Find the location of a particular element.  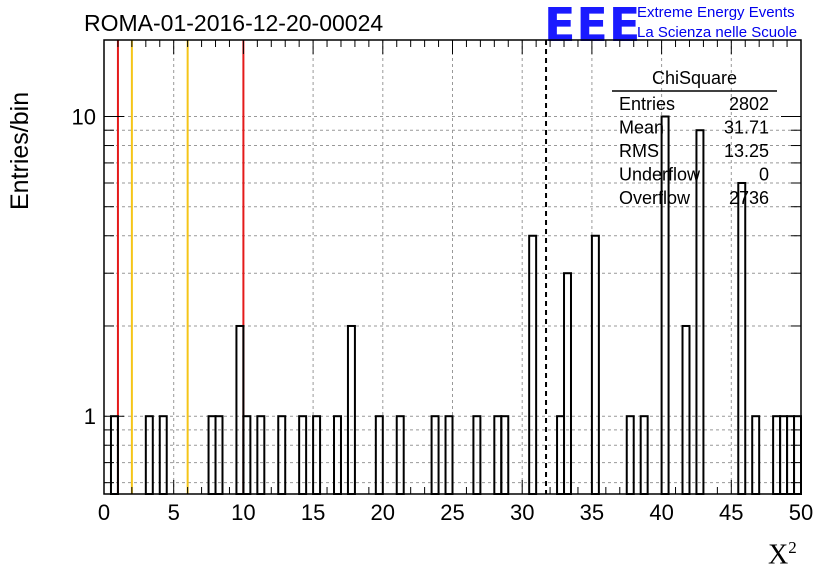

stats-label: RMS is located at coordinates (639, 151).